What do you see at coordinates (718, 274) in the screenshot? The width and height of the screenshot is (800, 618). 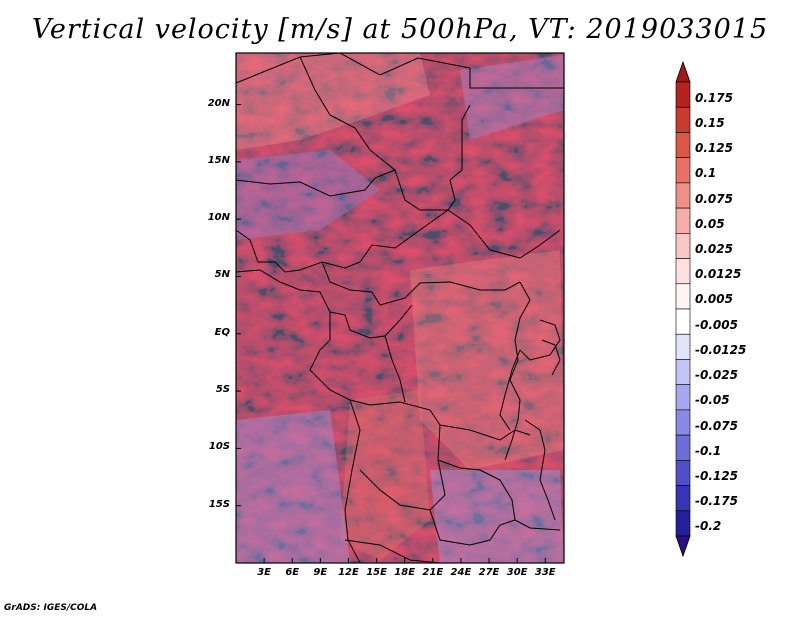 I see `colorbar-level-label: 0.0125` at bounding box center [718, 274].